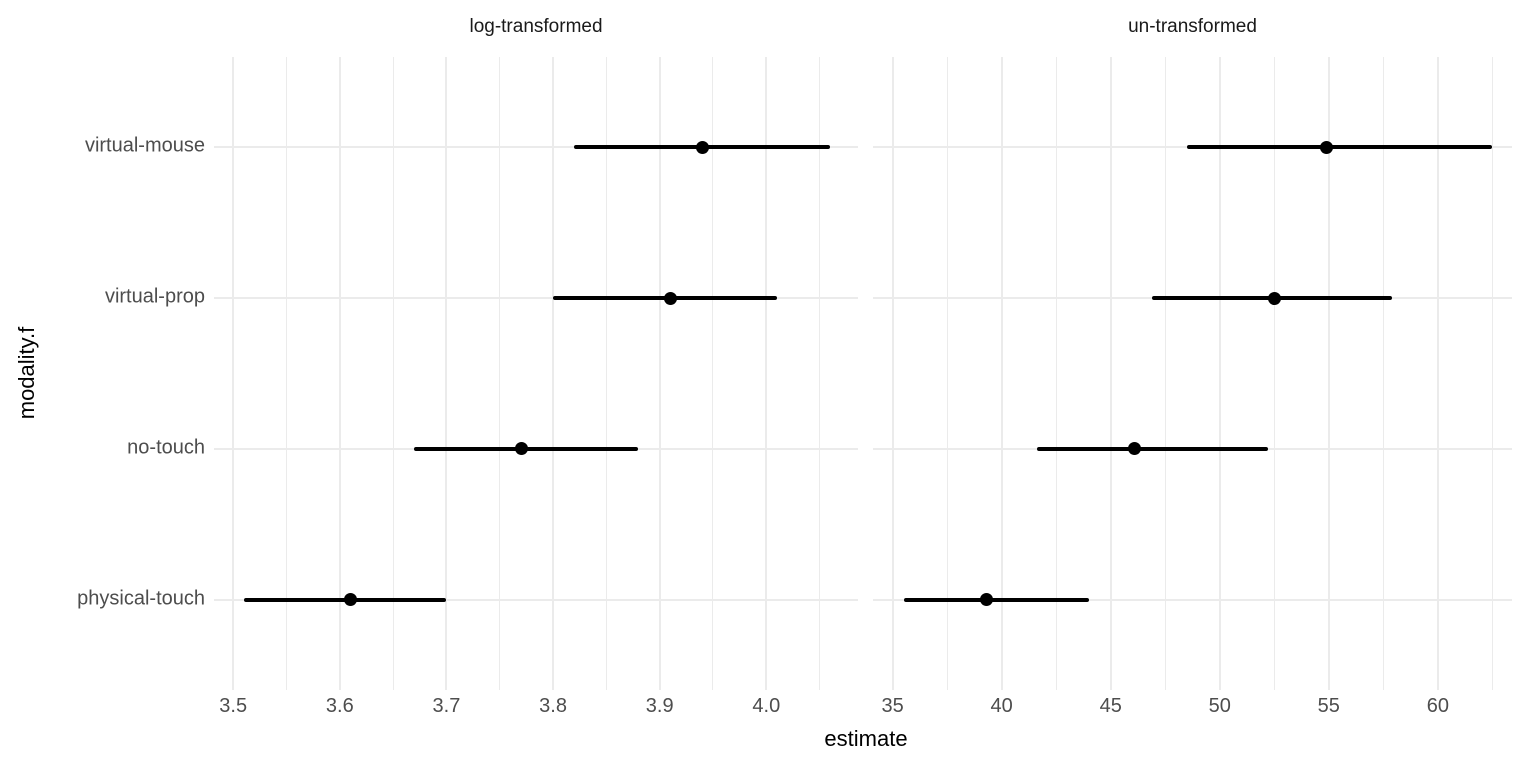 Image resolution: width=1536 pixels, height=768 pixels. I want to click on x-tick-label-40: 40, so click(1001, 706).